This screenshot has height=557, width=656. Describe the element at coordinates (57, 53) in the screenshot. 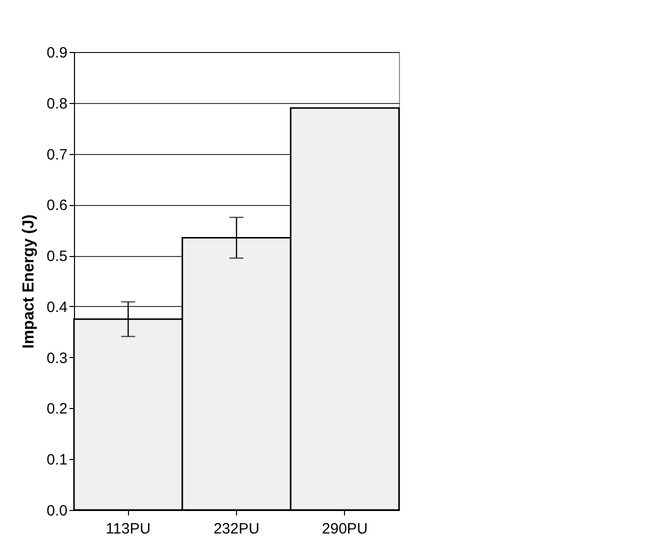

I see `y-tick-label: 0.9` at that location.